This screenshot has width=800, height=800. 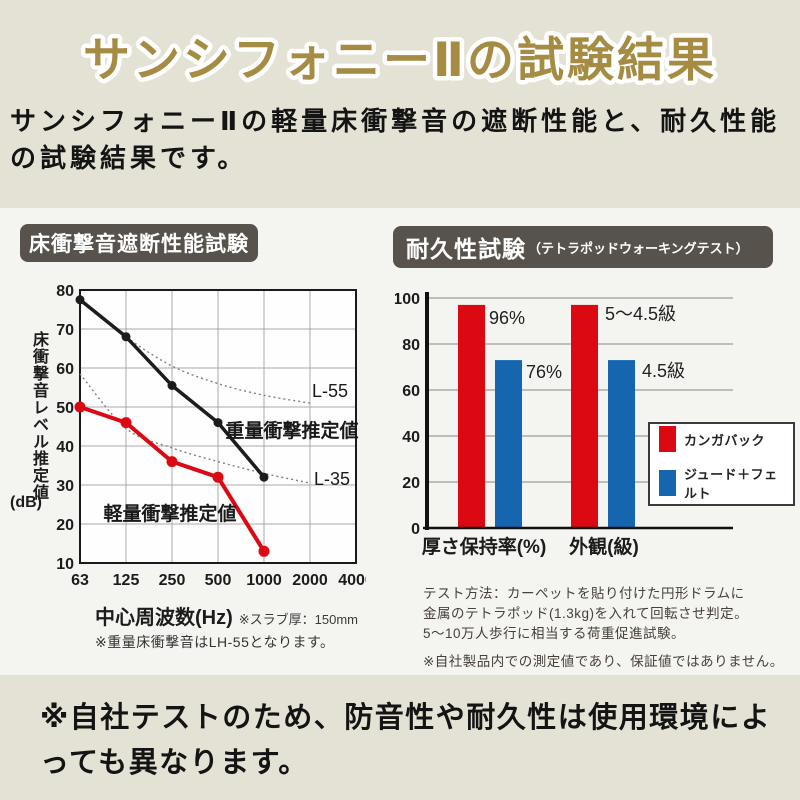 I want to click on legend-row-jute-felt: ジュード＋フェルト, so click(x=721, y=483).